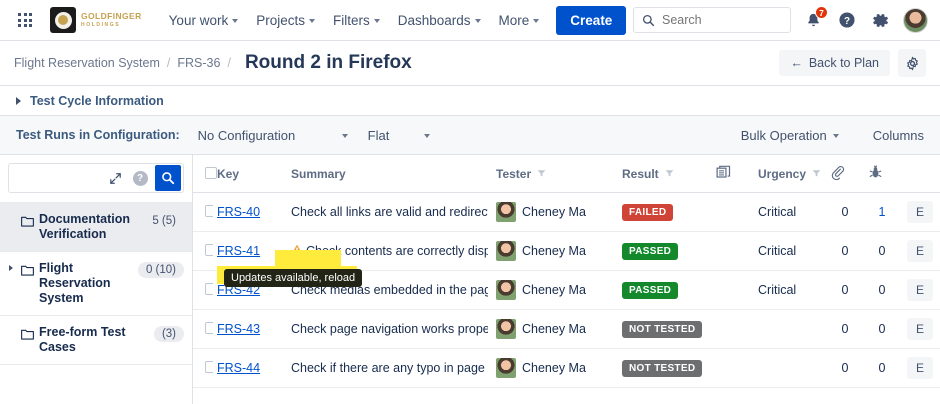 This screenshot has height=404, width=940. What do you see at coordinates (96, 227) in the screenshot?
I see `sidebar-item-documentation-verification: Documentation Verification 5 (5)` at bounding box center [96, 227].